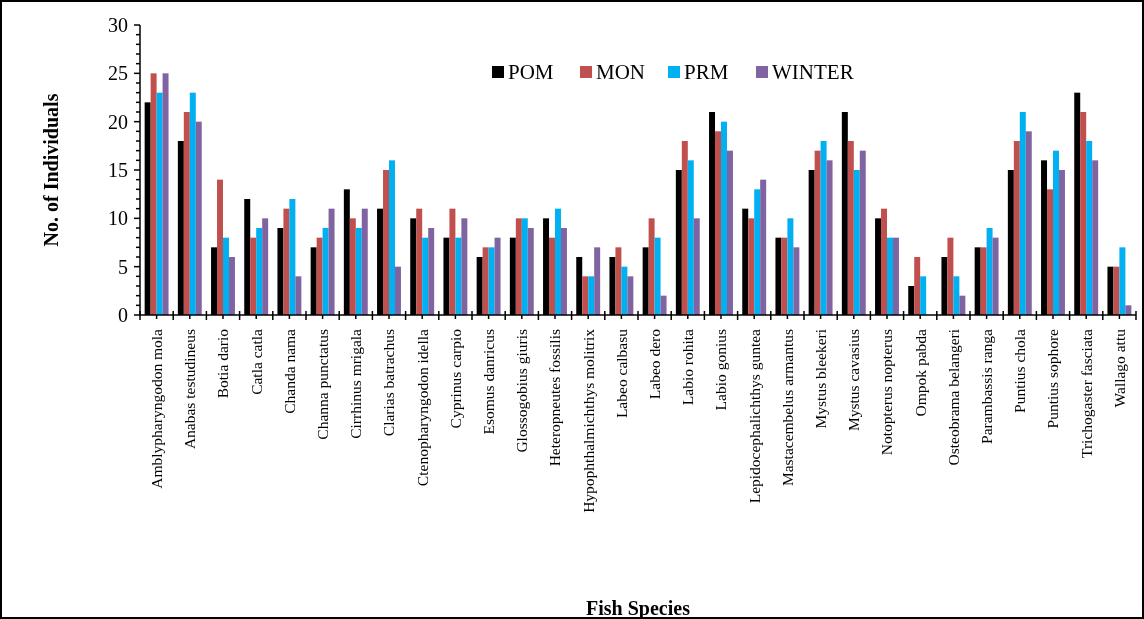 Image resolution: width=1144 pixels, height=619 pixels. I want to click on x-axis-title: Fish Species, so click(638, 608).